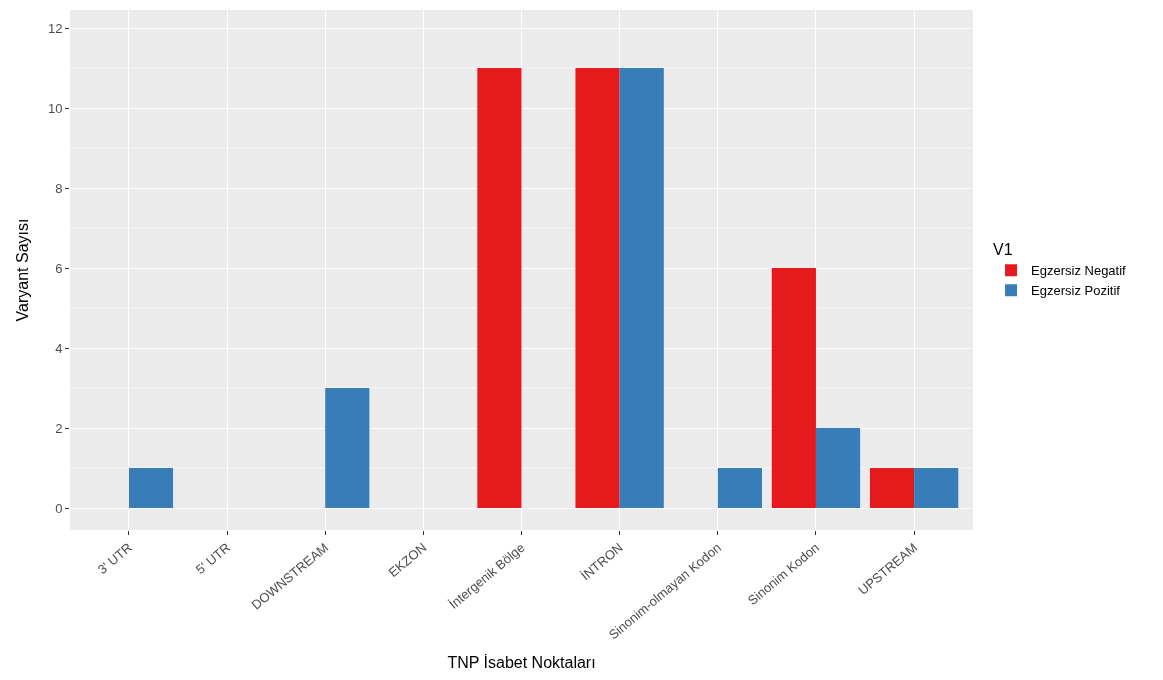  I want to click on y-axis-title: Varyant Sayısı, so click(22, 270).